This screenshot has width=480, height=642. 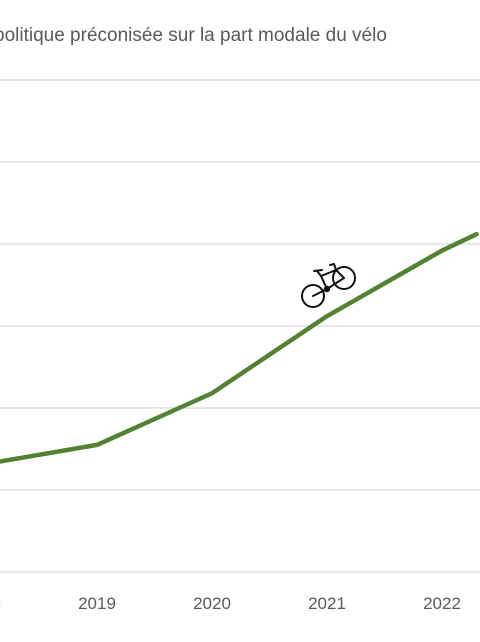 I want to click on x-tick-label: 2018, so click(x=0, y=603).